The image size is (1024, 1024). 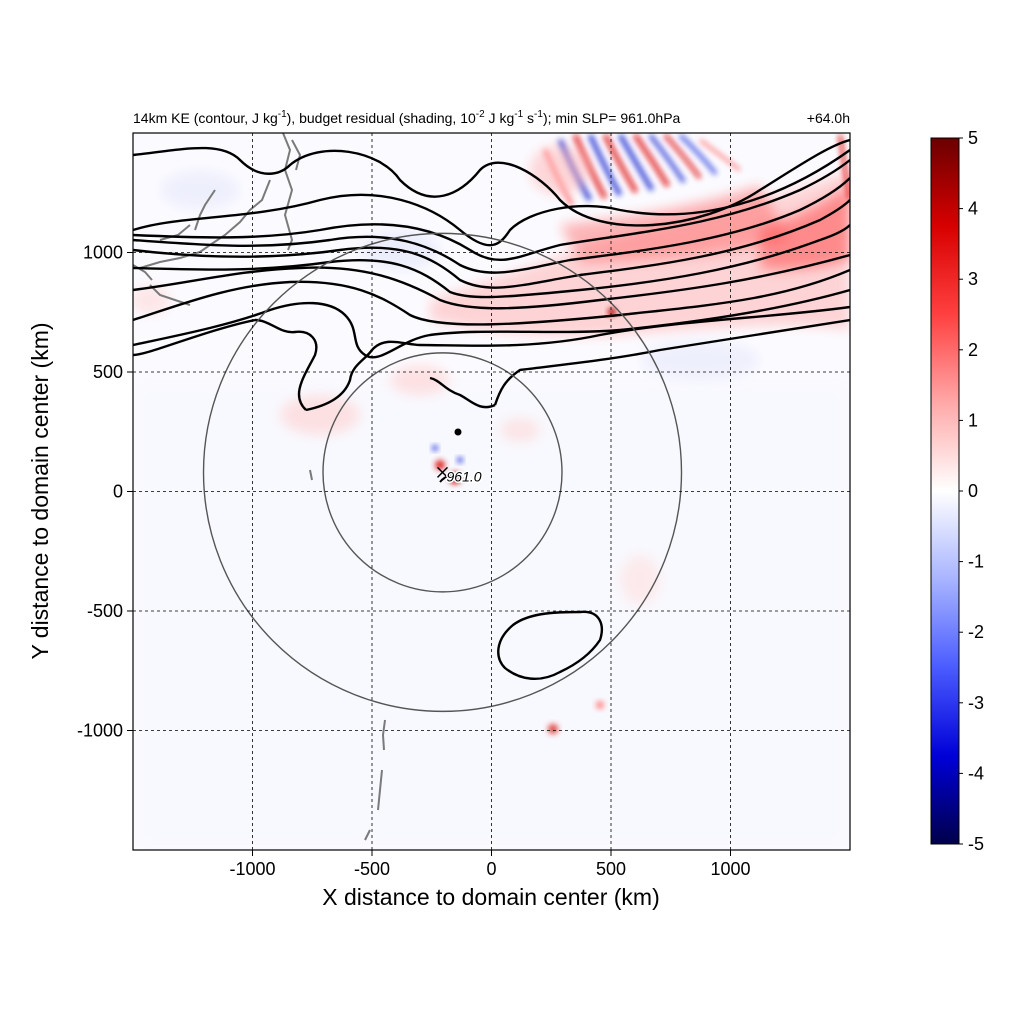 I want to click on y-tick-label: 1000, so click(x=103, y=253).